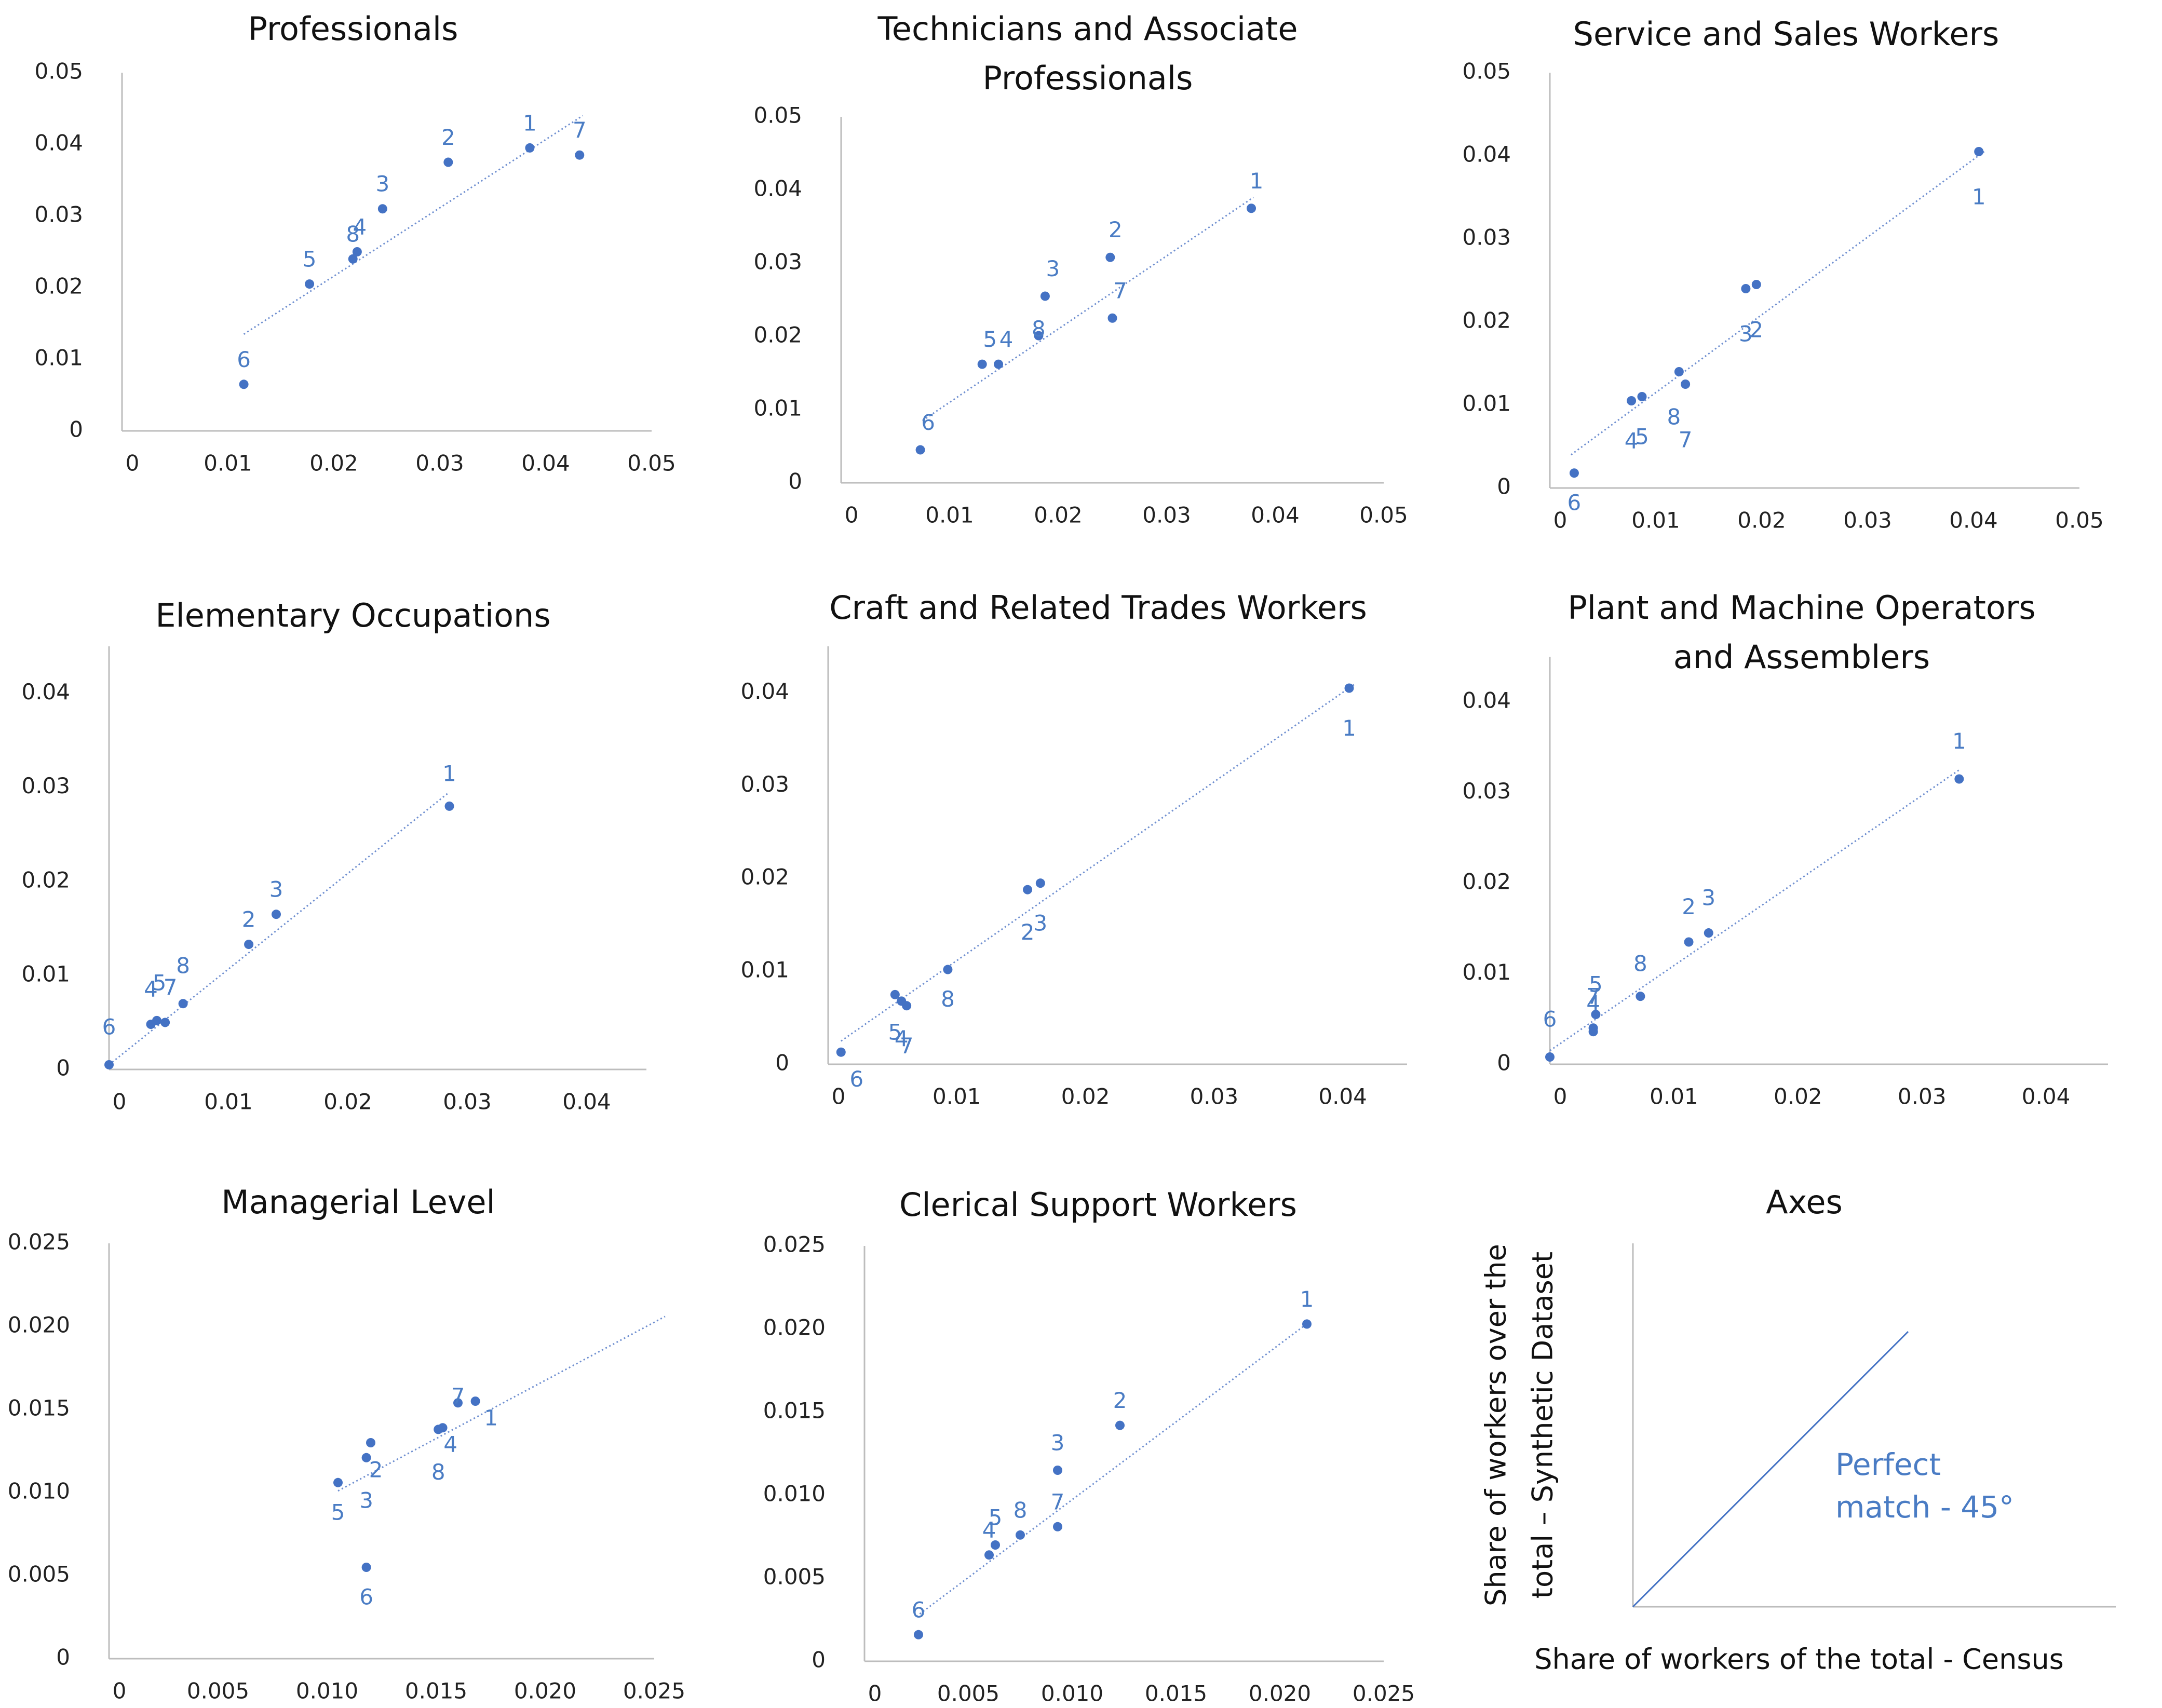 Image resolution: width=2162 pixels, height=1708 pixels. I want to click on y-tick-label: 0.025, so click(39, 1242).